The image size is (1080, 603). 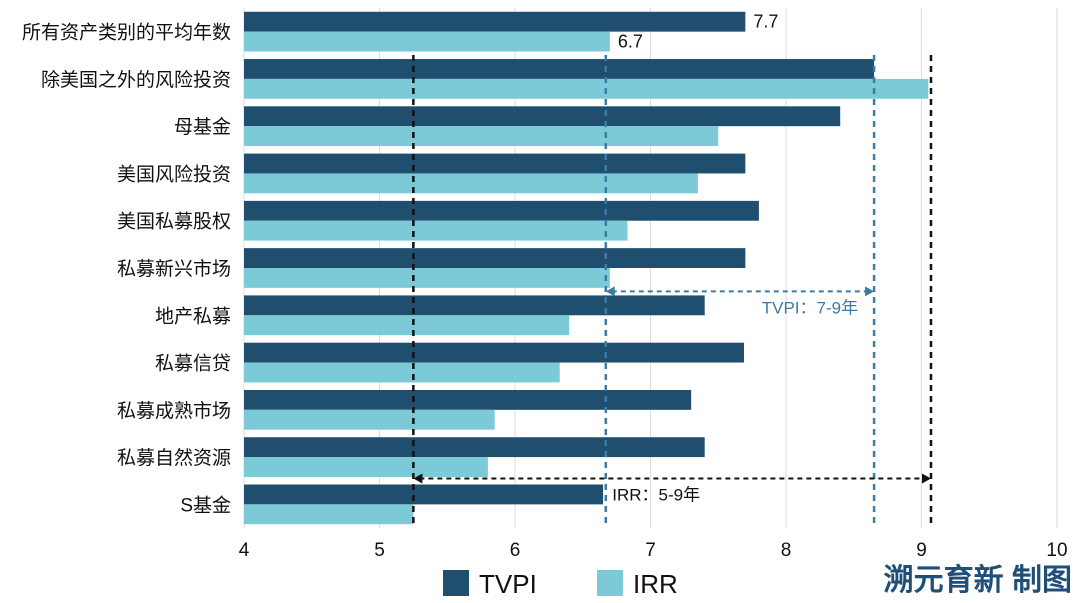 What do you see at coordinates (202, 127) in the screenshot?
I see `category-label-2: 母基金` at bounding box center [202, 127].